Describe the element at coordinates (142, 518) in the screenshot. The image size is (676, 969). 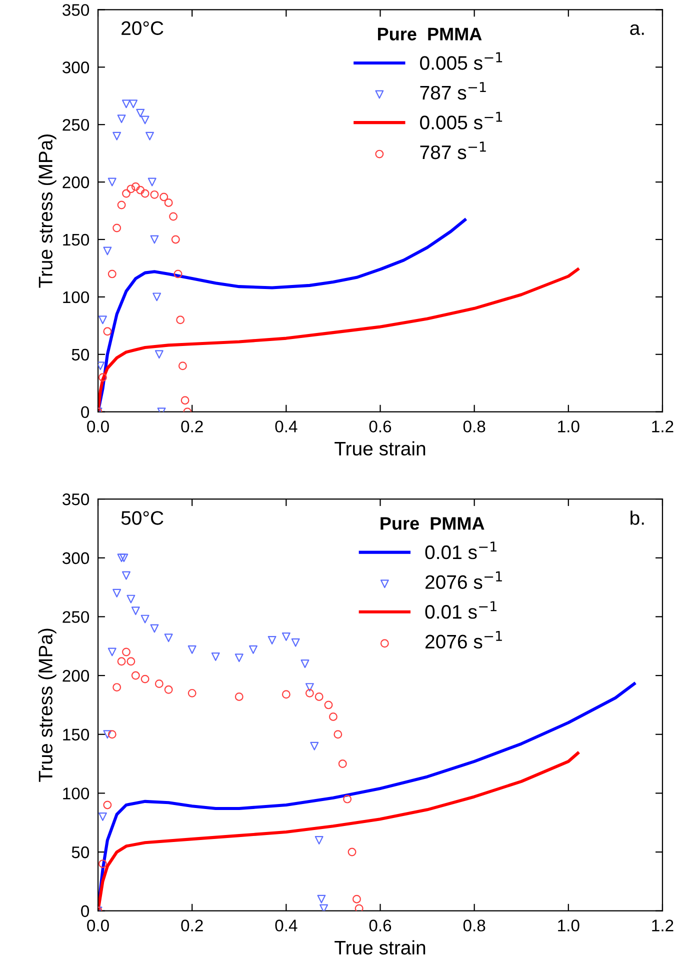
I see `annotation: 50°C` at that location.